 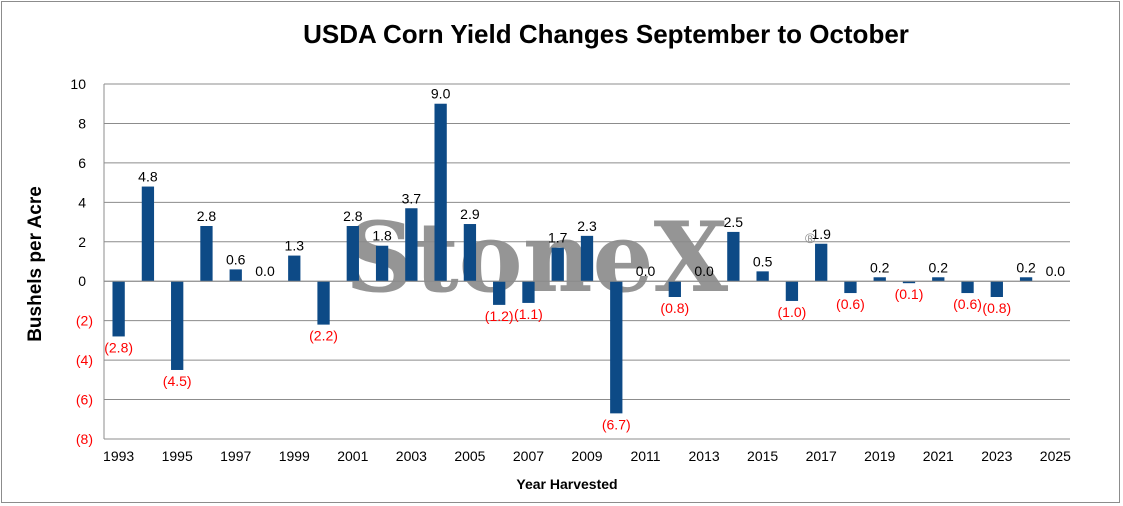 What do you see at coordinates (1056, 271) in the screenshot?
I see `data-label-2025: 0.0` at bounding box center [1056, 271].